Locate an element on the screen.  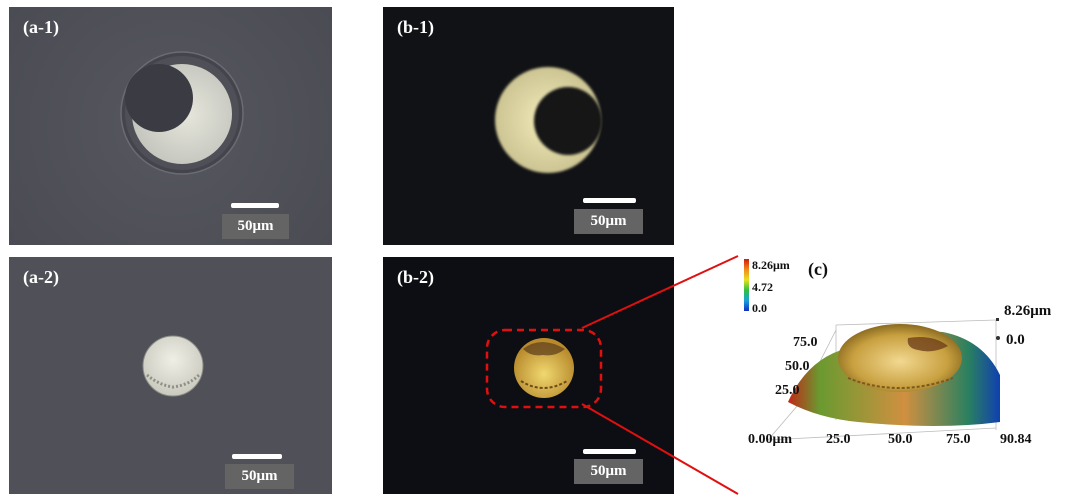
colorbar-mid-label: 4.72 is located at coordinates (762, 287).